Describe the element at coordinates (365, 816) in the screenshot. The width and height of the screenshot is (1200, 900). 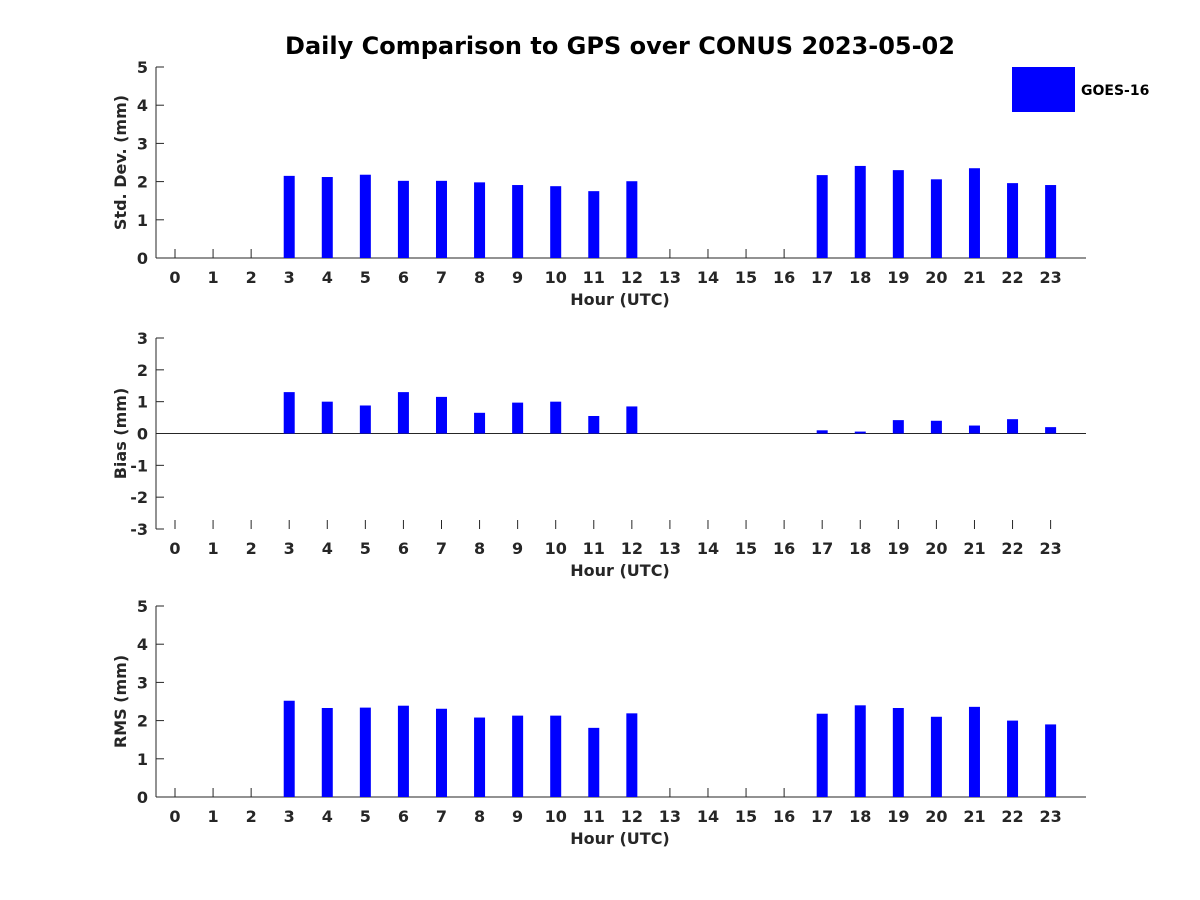
I see `x-tick-label: 5` at that location.